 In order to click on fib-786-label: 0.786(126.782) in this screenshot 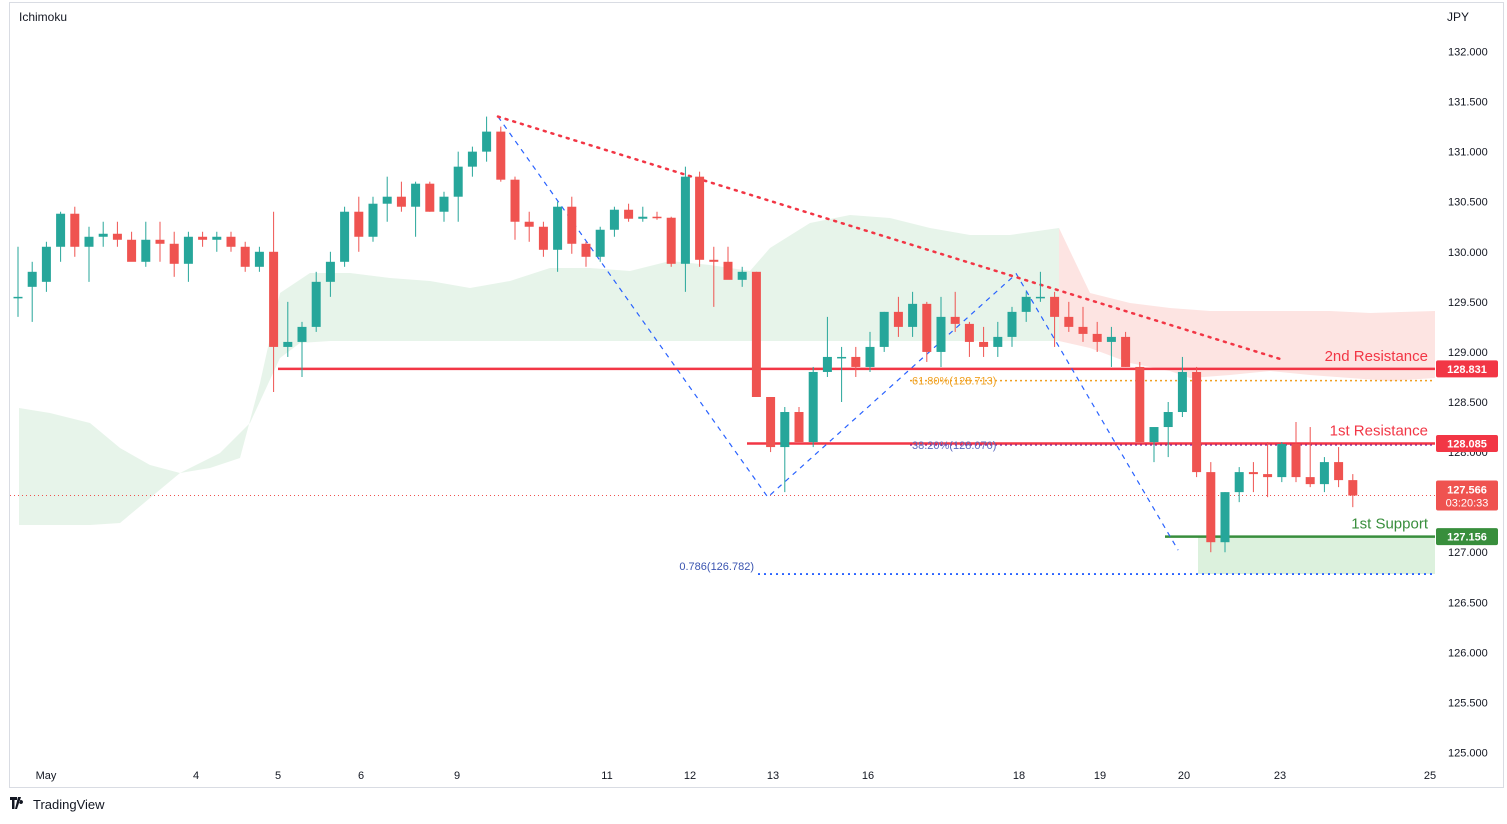, I will do `click(716, 567)`.